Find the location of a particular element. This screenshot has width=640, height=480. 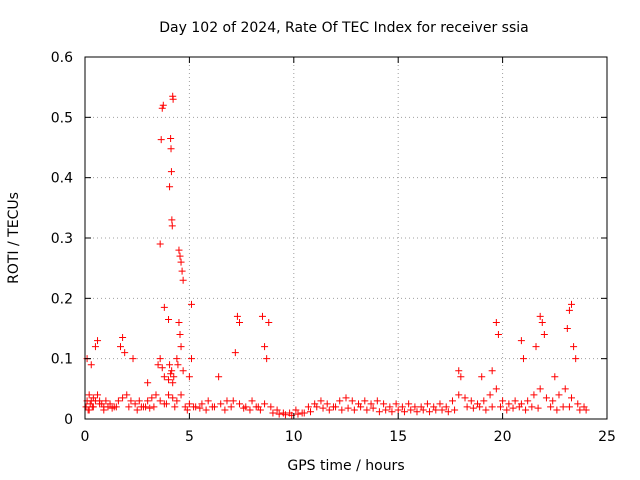

x-tick-label: 0 is located at coordinates (85, 437).